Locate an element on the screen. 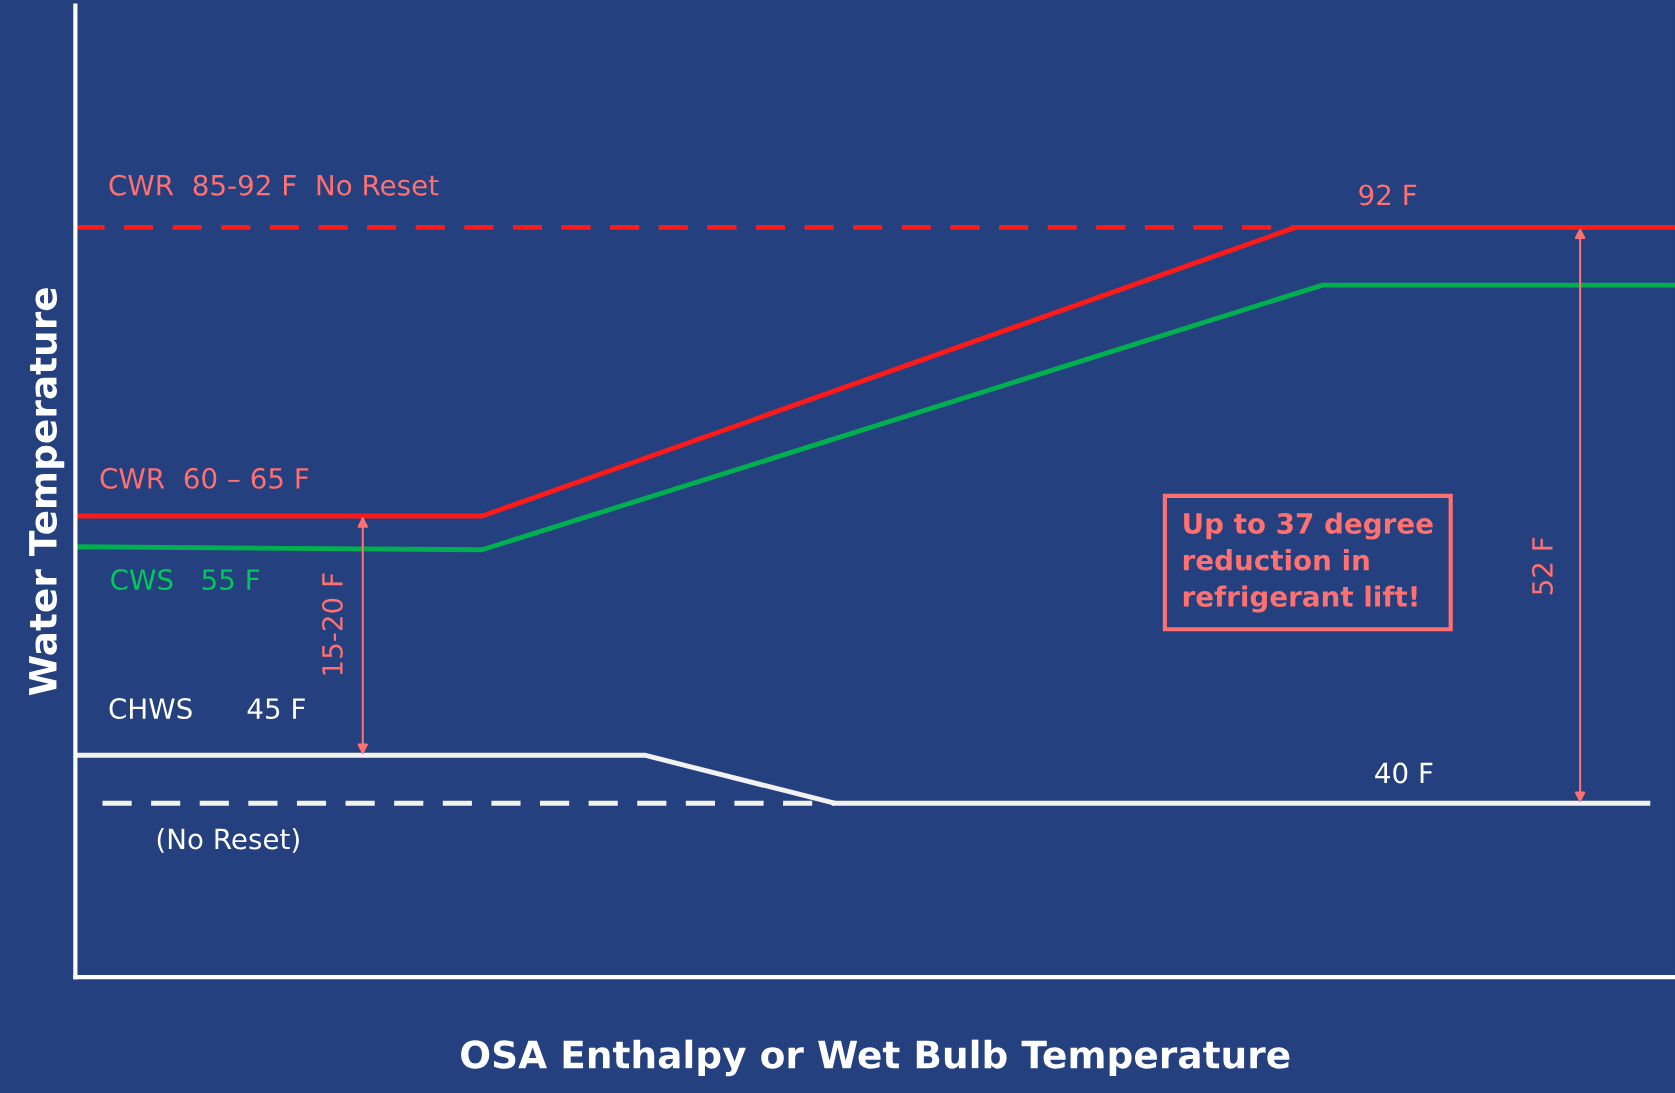  annotation: CWS 55 F is located at coordinates (185, 580).